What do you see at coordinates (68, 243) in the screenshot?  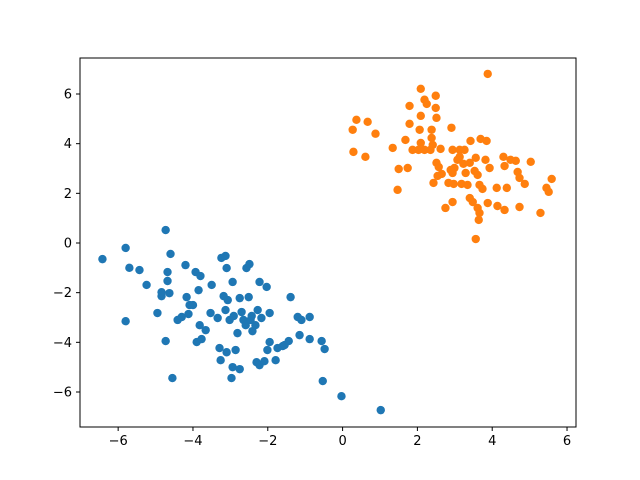 I see `y-tick-label: 0` at bounding box center [68, 243].